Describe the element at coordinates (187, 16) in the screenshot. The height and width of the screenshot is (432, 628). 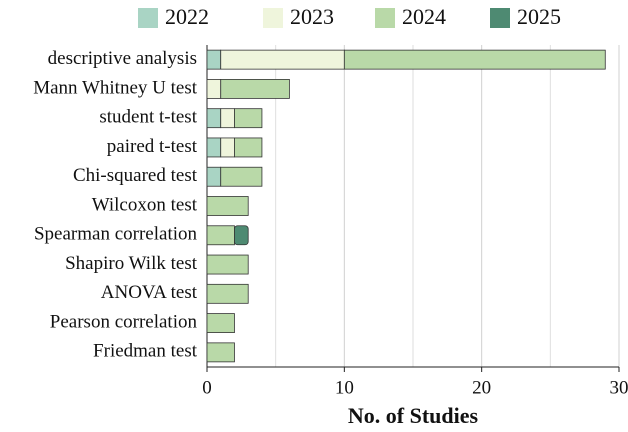
I see `legend-label: 2022` at that location.